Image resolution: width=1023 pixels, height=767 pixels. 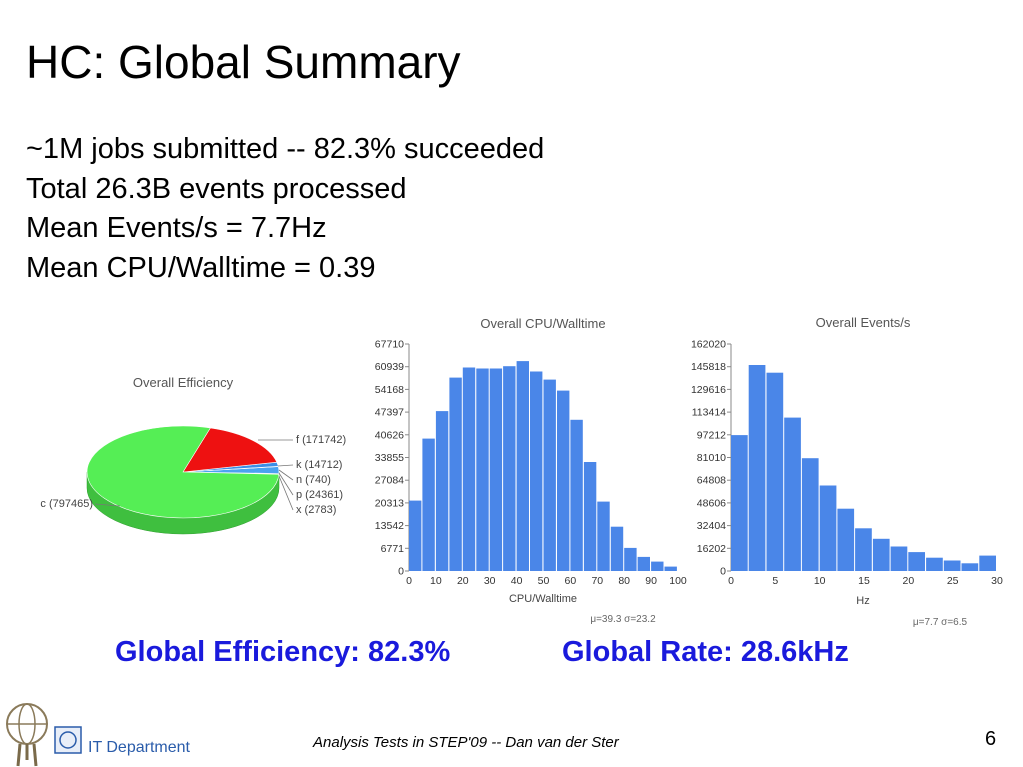 What do you see at coordinates (216, 188) in the screenshot?
I see `bullet-events: Total 26.3B events processed` at bounding box center [216, 188].